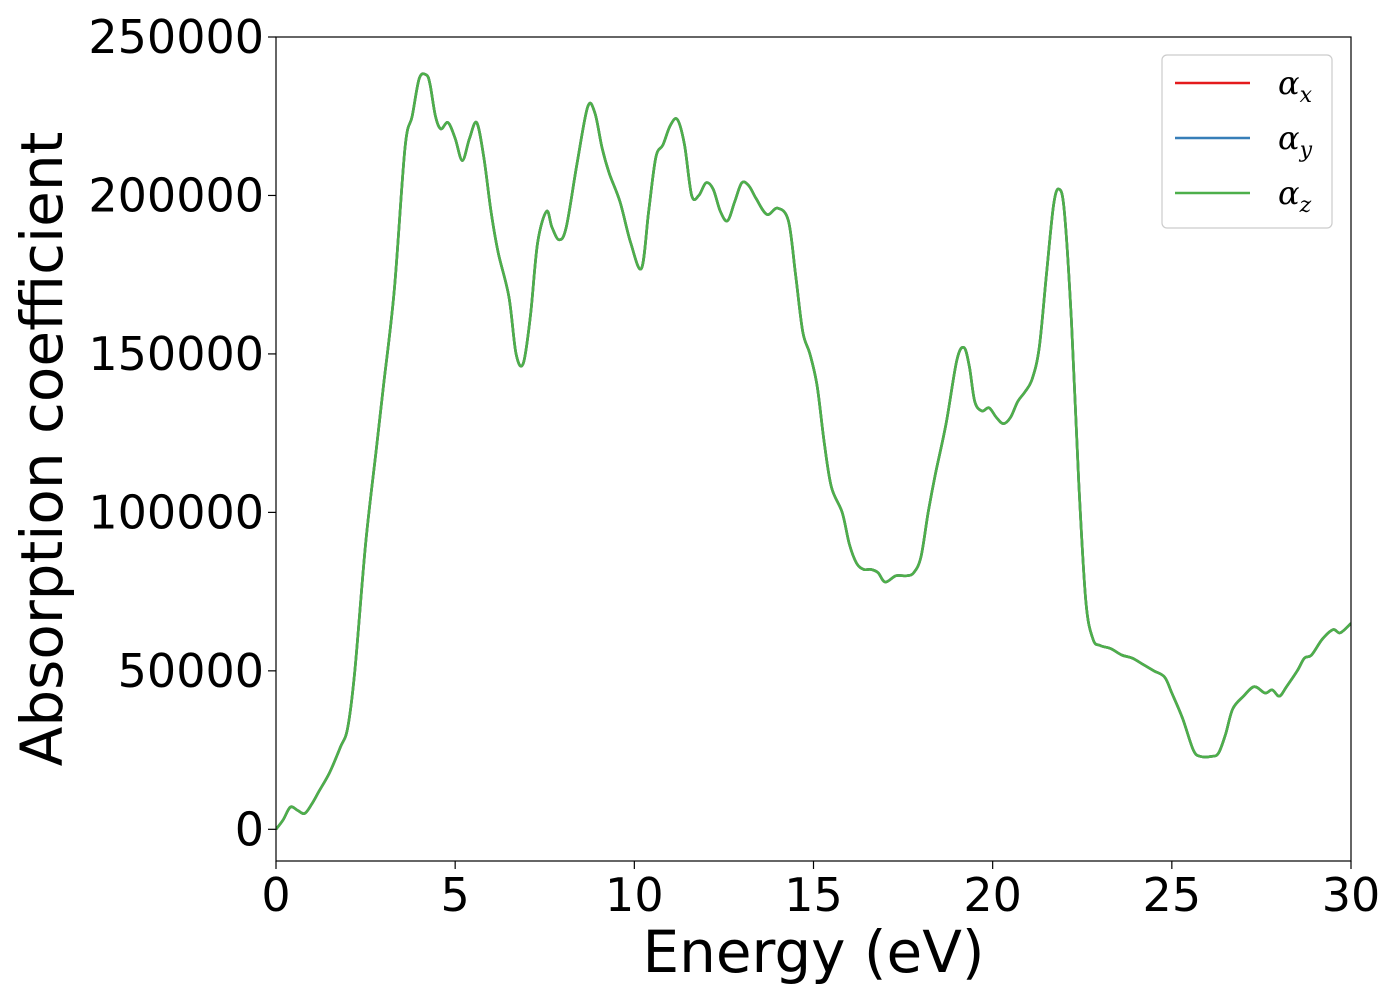 Image resolution: width=1400 pixels, height=1004 pixels. Describe the element at coordinates (992, 895) in the screenshot. I see `x-tick-label: 20` at that location.